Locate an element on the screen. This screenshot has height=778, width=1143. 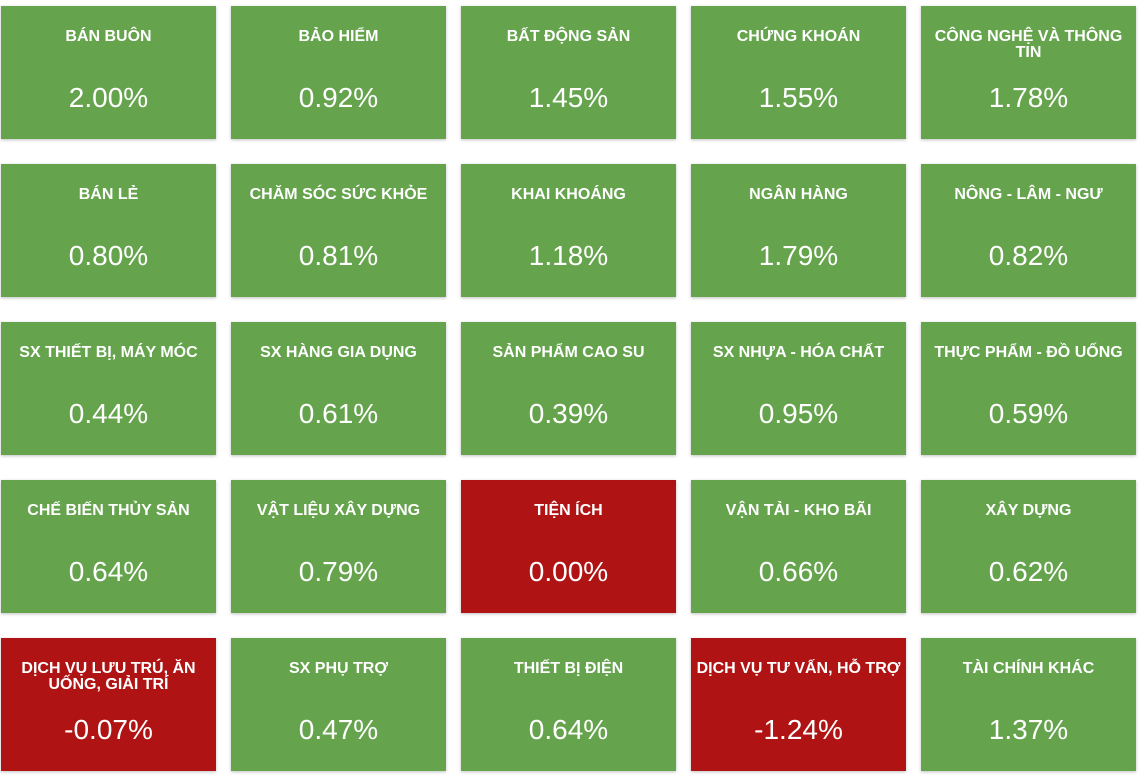
sector-change: -1.24% is located at coordinates (798, 729).